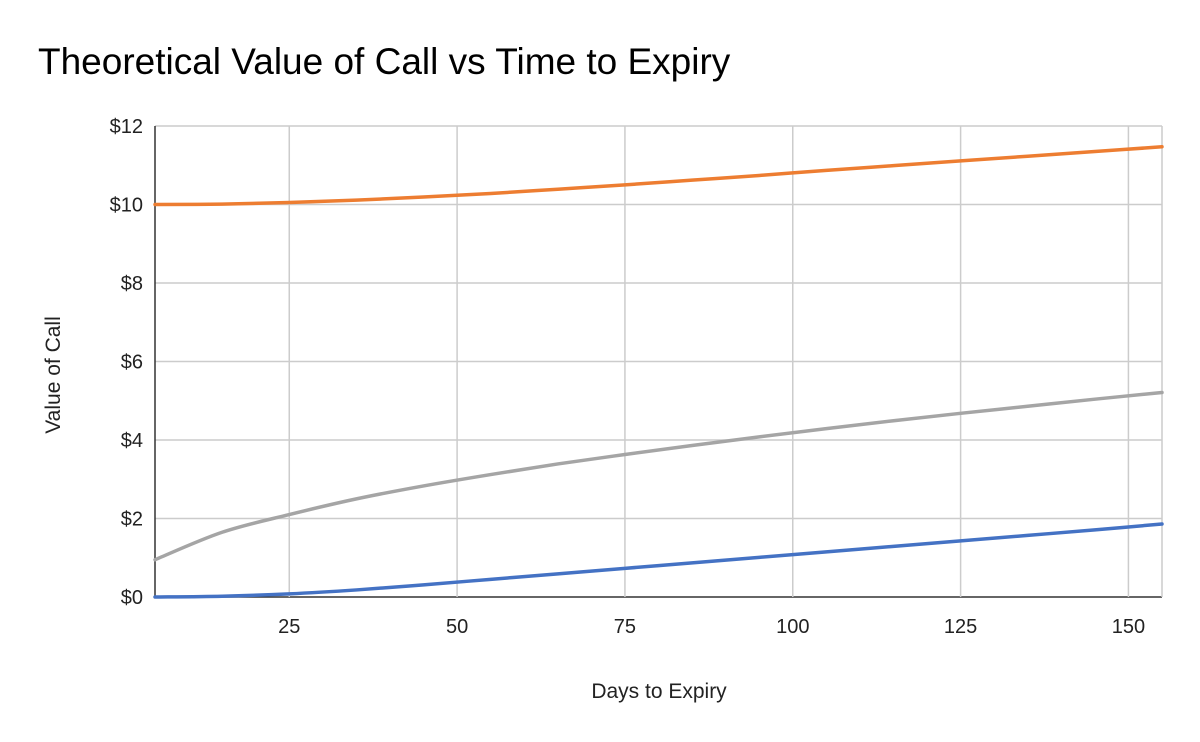 This screenshot has width=1200, height=742. What do you see at coordinates (53, 375) in the screenshot?
I see `y-axis-label: Value of Call` at bounding box center [53, 375].